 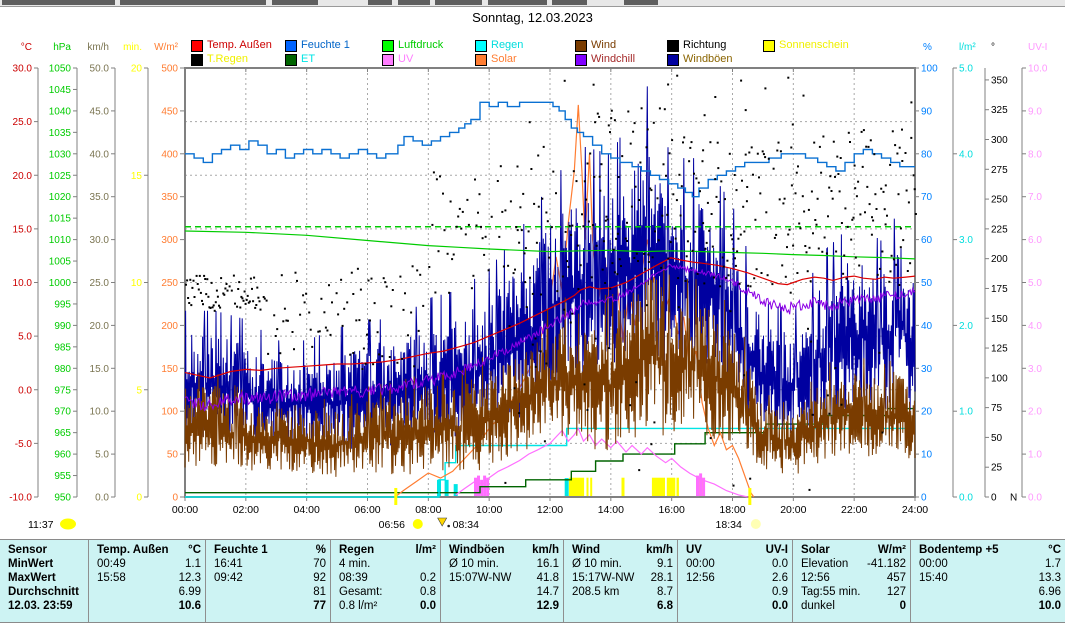 What do you see at coordinates (1049, 592) in the screenshot?
I see `table-cell-value: 6.96` at bounding box center [1049, 592].